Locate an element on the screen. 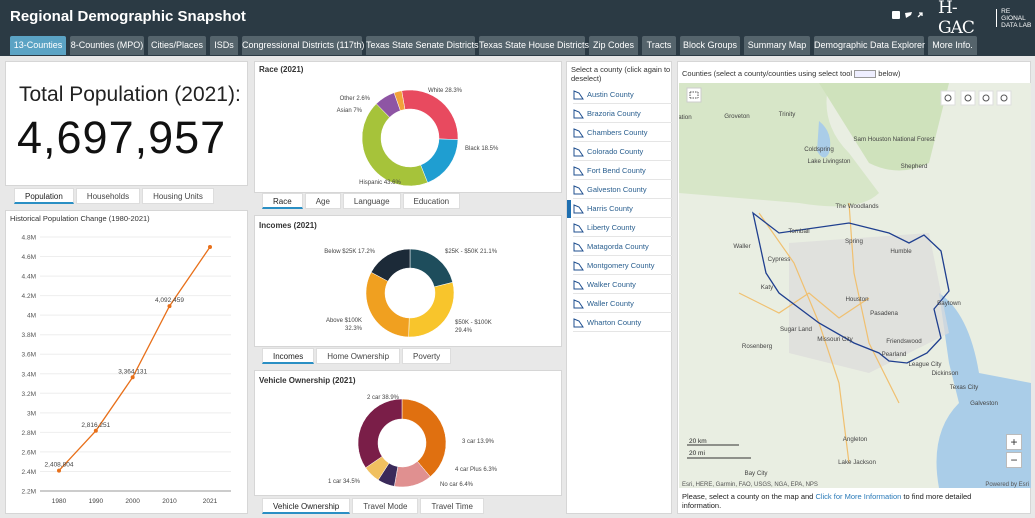  tab-home-ownership: Home Ownership is located at coordinates (358, 356).